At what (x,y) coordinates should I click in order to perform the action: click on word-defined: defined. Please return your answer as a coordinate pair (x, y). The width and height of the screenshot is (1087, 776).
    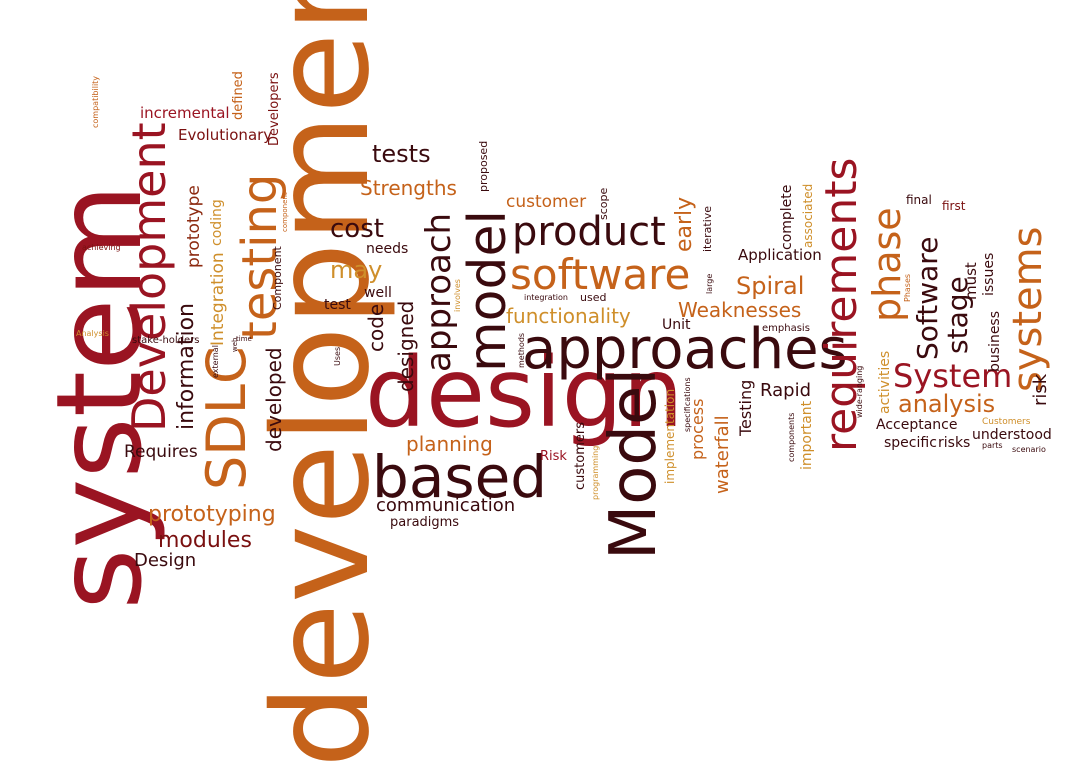
    Looking at the image, I should click on (238, 95).